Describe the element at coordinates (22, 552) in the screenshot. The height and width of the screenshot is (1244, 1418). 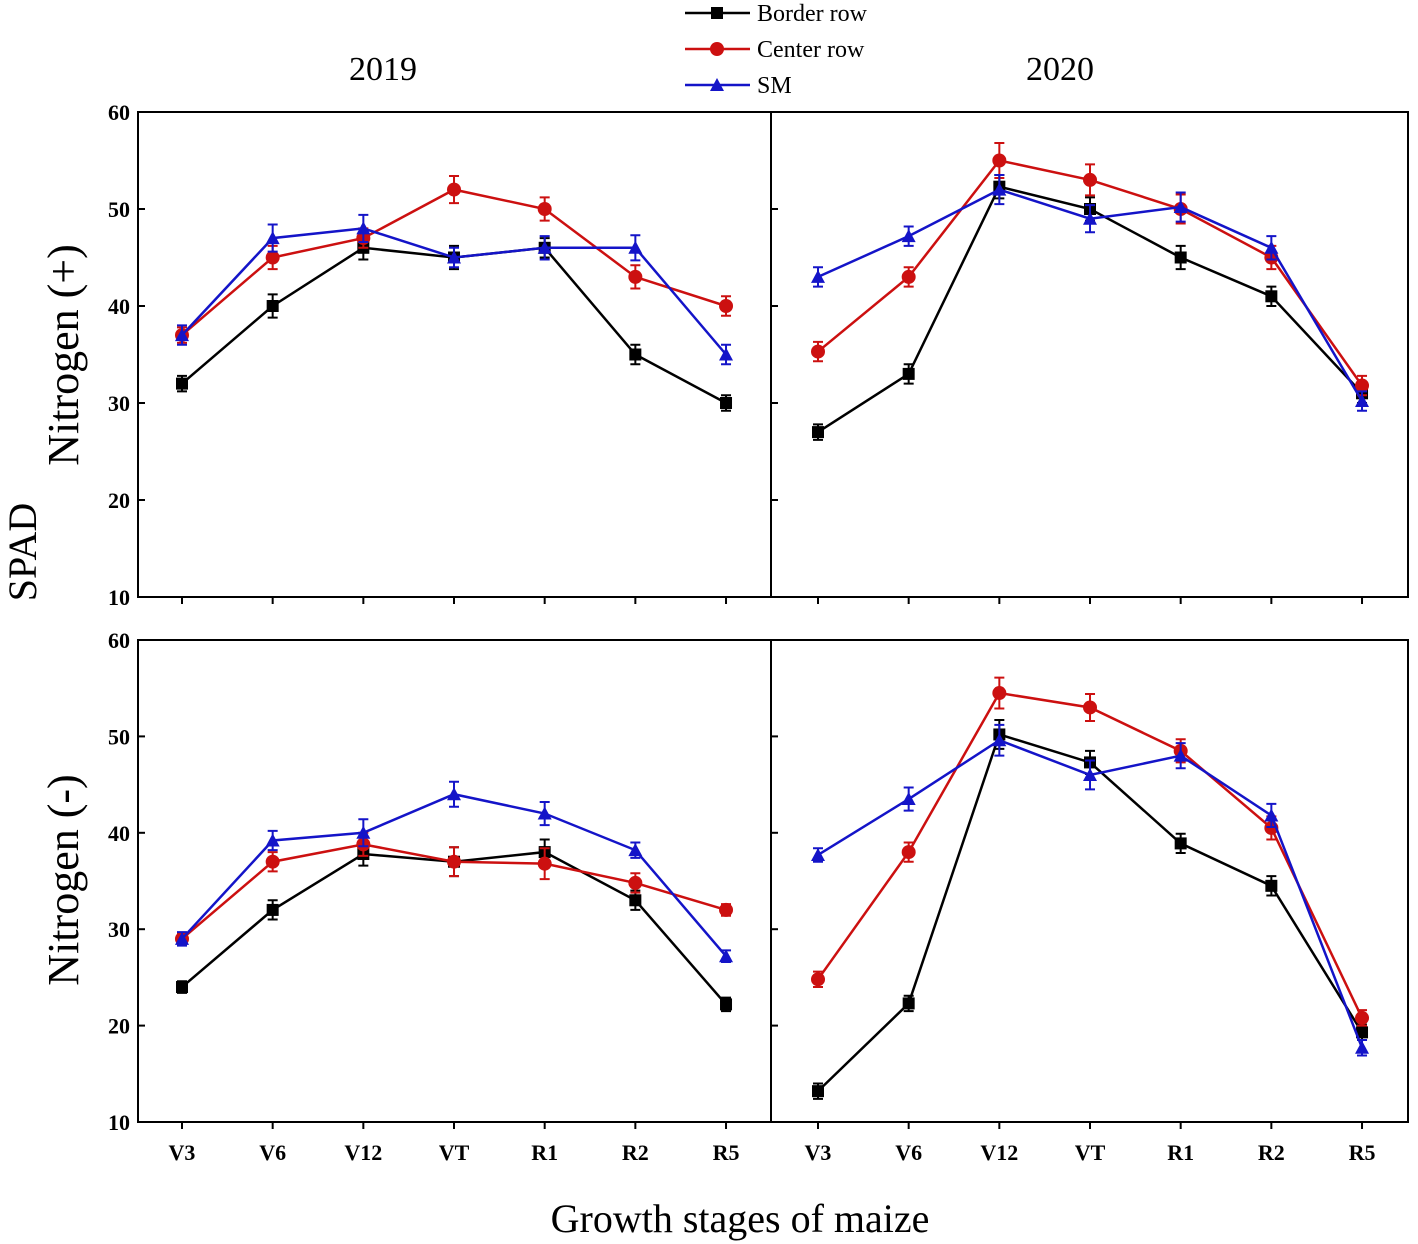
I see `y-axis-label: SPAD` at that location.